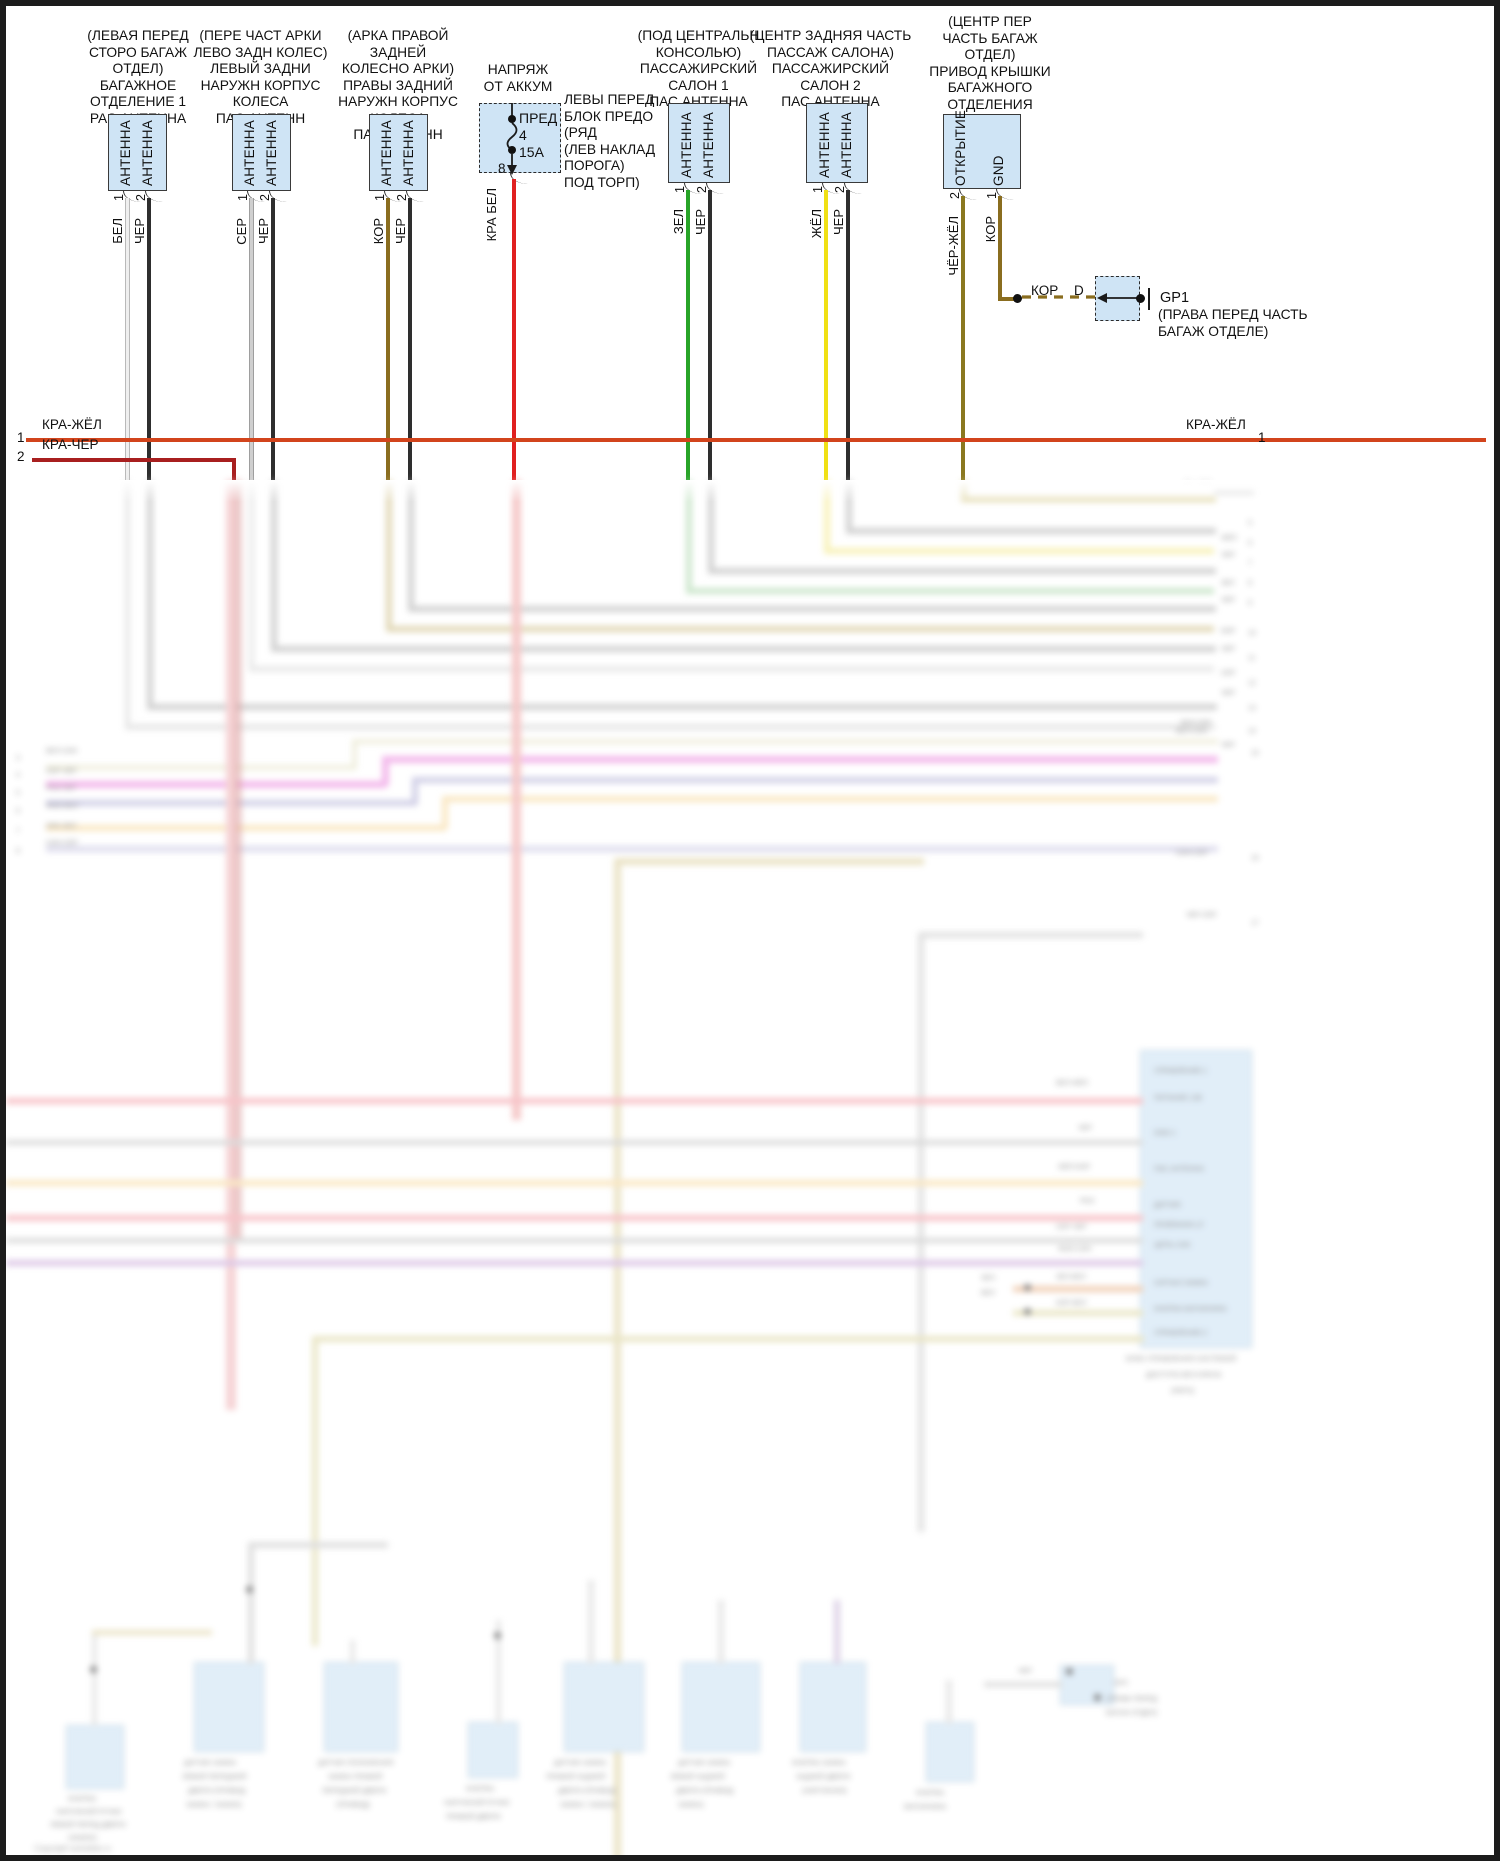 This screenshot has width=1500, height=1861. What do you see at coordinates (824, 145) in the screenshot?
I see `pin-label-antenna-cabin-2-p1: АНТЕННА` at bounding box center [824, 145].